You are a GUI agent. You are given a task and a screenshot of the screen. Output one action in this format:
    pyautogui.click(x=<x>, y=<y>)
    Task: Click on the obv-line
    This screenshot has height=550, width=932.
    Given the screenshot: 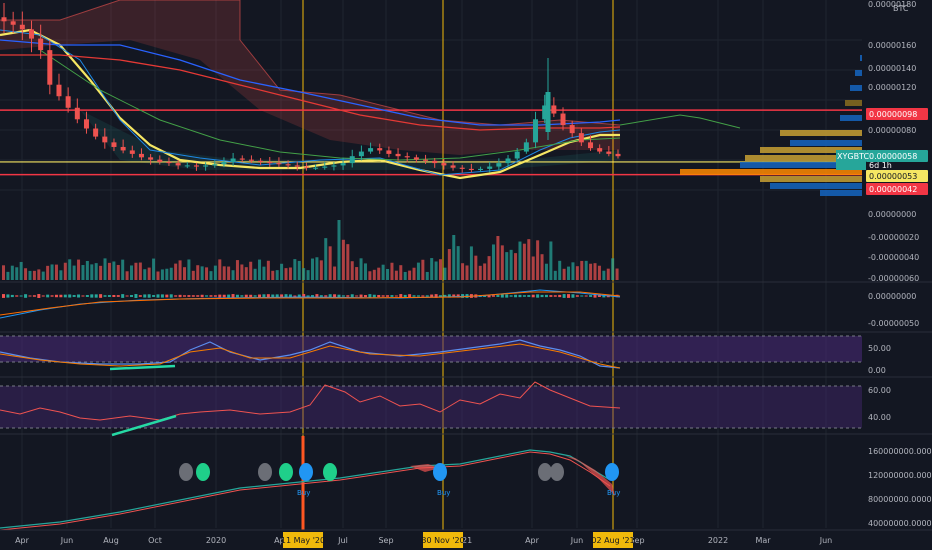 What is the action you would take?
    pyautogui.click(x=305, y=489)
    